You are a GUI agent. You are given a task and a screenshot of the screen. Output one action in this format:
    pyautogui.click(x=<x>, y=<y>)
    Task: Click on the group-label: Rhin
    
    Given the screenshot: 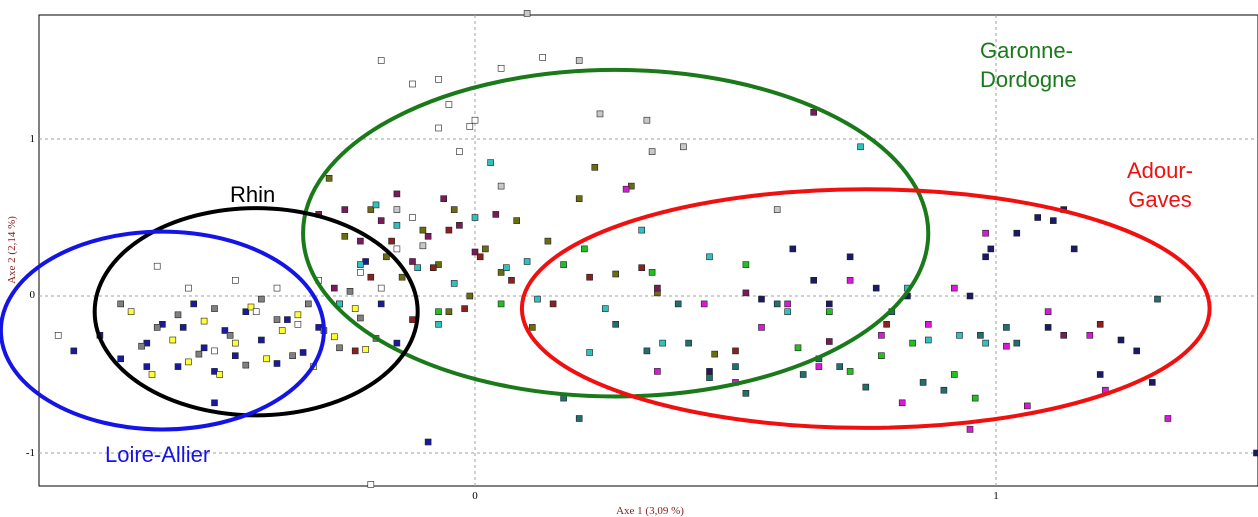 What is the action you would take?
    pyautogui.click(x=252, y=194)
    